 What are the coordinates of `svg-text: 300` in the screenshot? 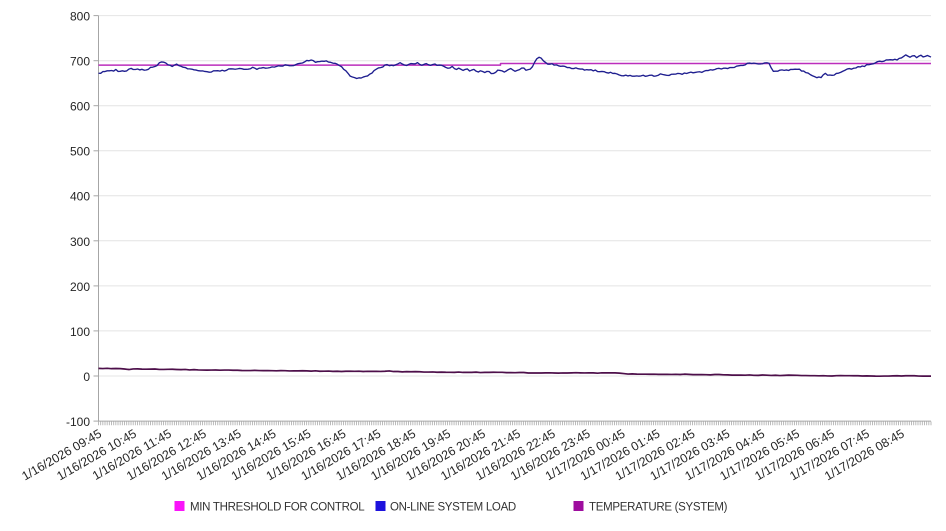 It's located at (80, 242).